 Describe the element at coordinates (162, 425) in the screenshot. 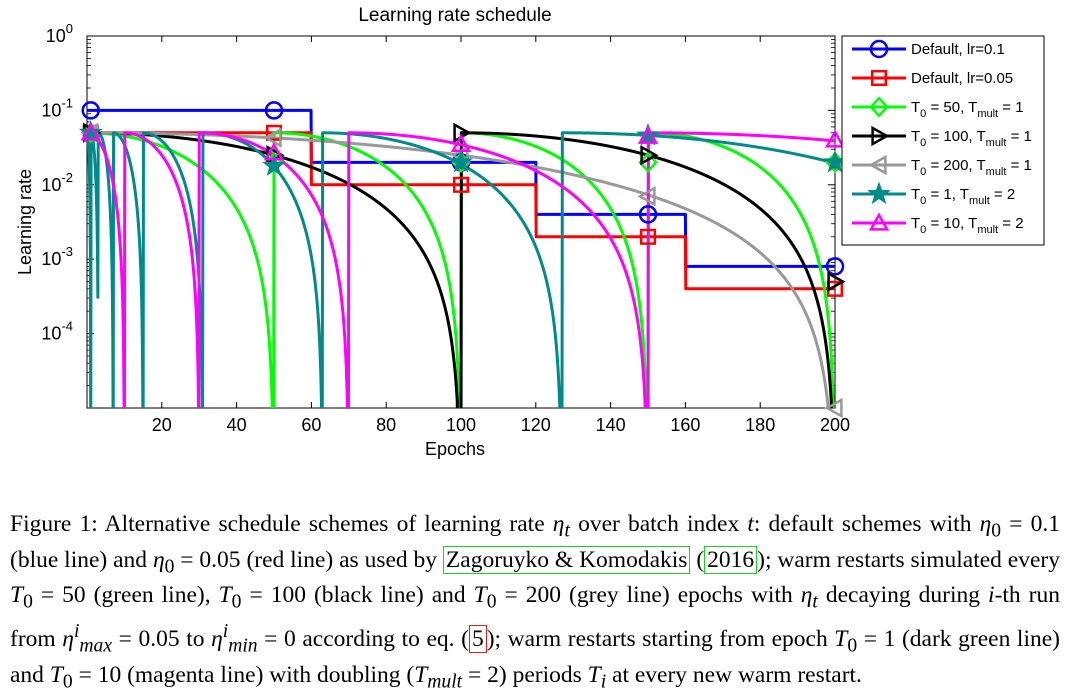

I see `x-tick-label: 20` at that location.